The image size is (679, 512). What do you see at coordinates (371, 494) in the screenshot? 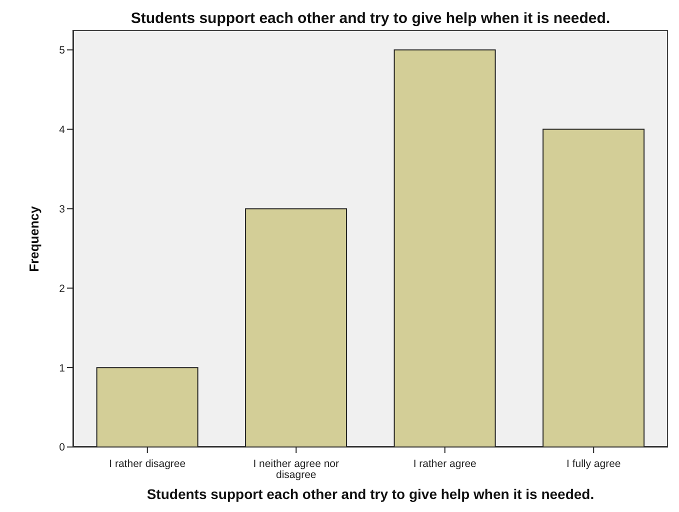
I see `x-axis-title: Students support each other and try to give help when it is needed.` at bounding box center [371, 494].